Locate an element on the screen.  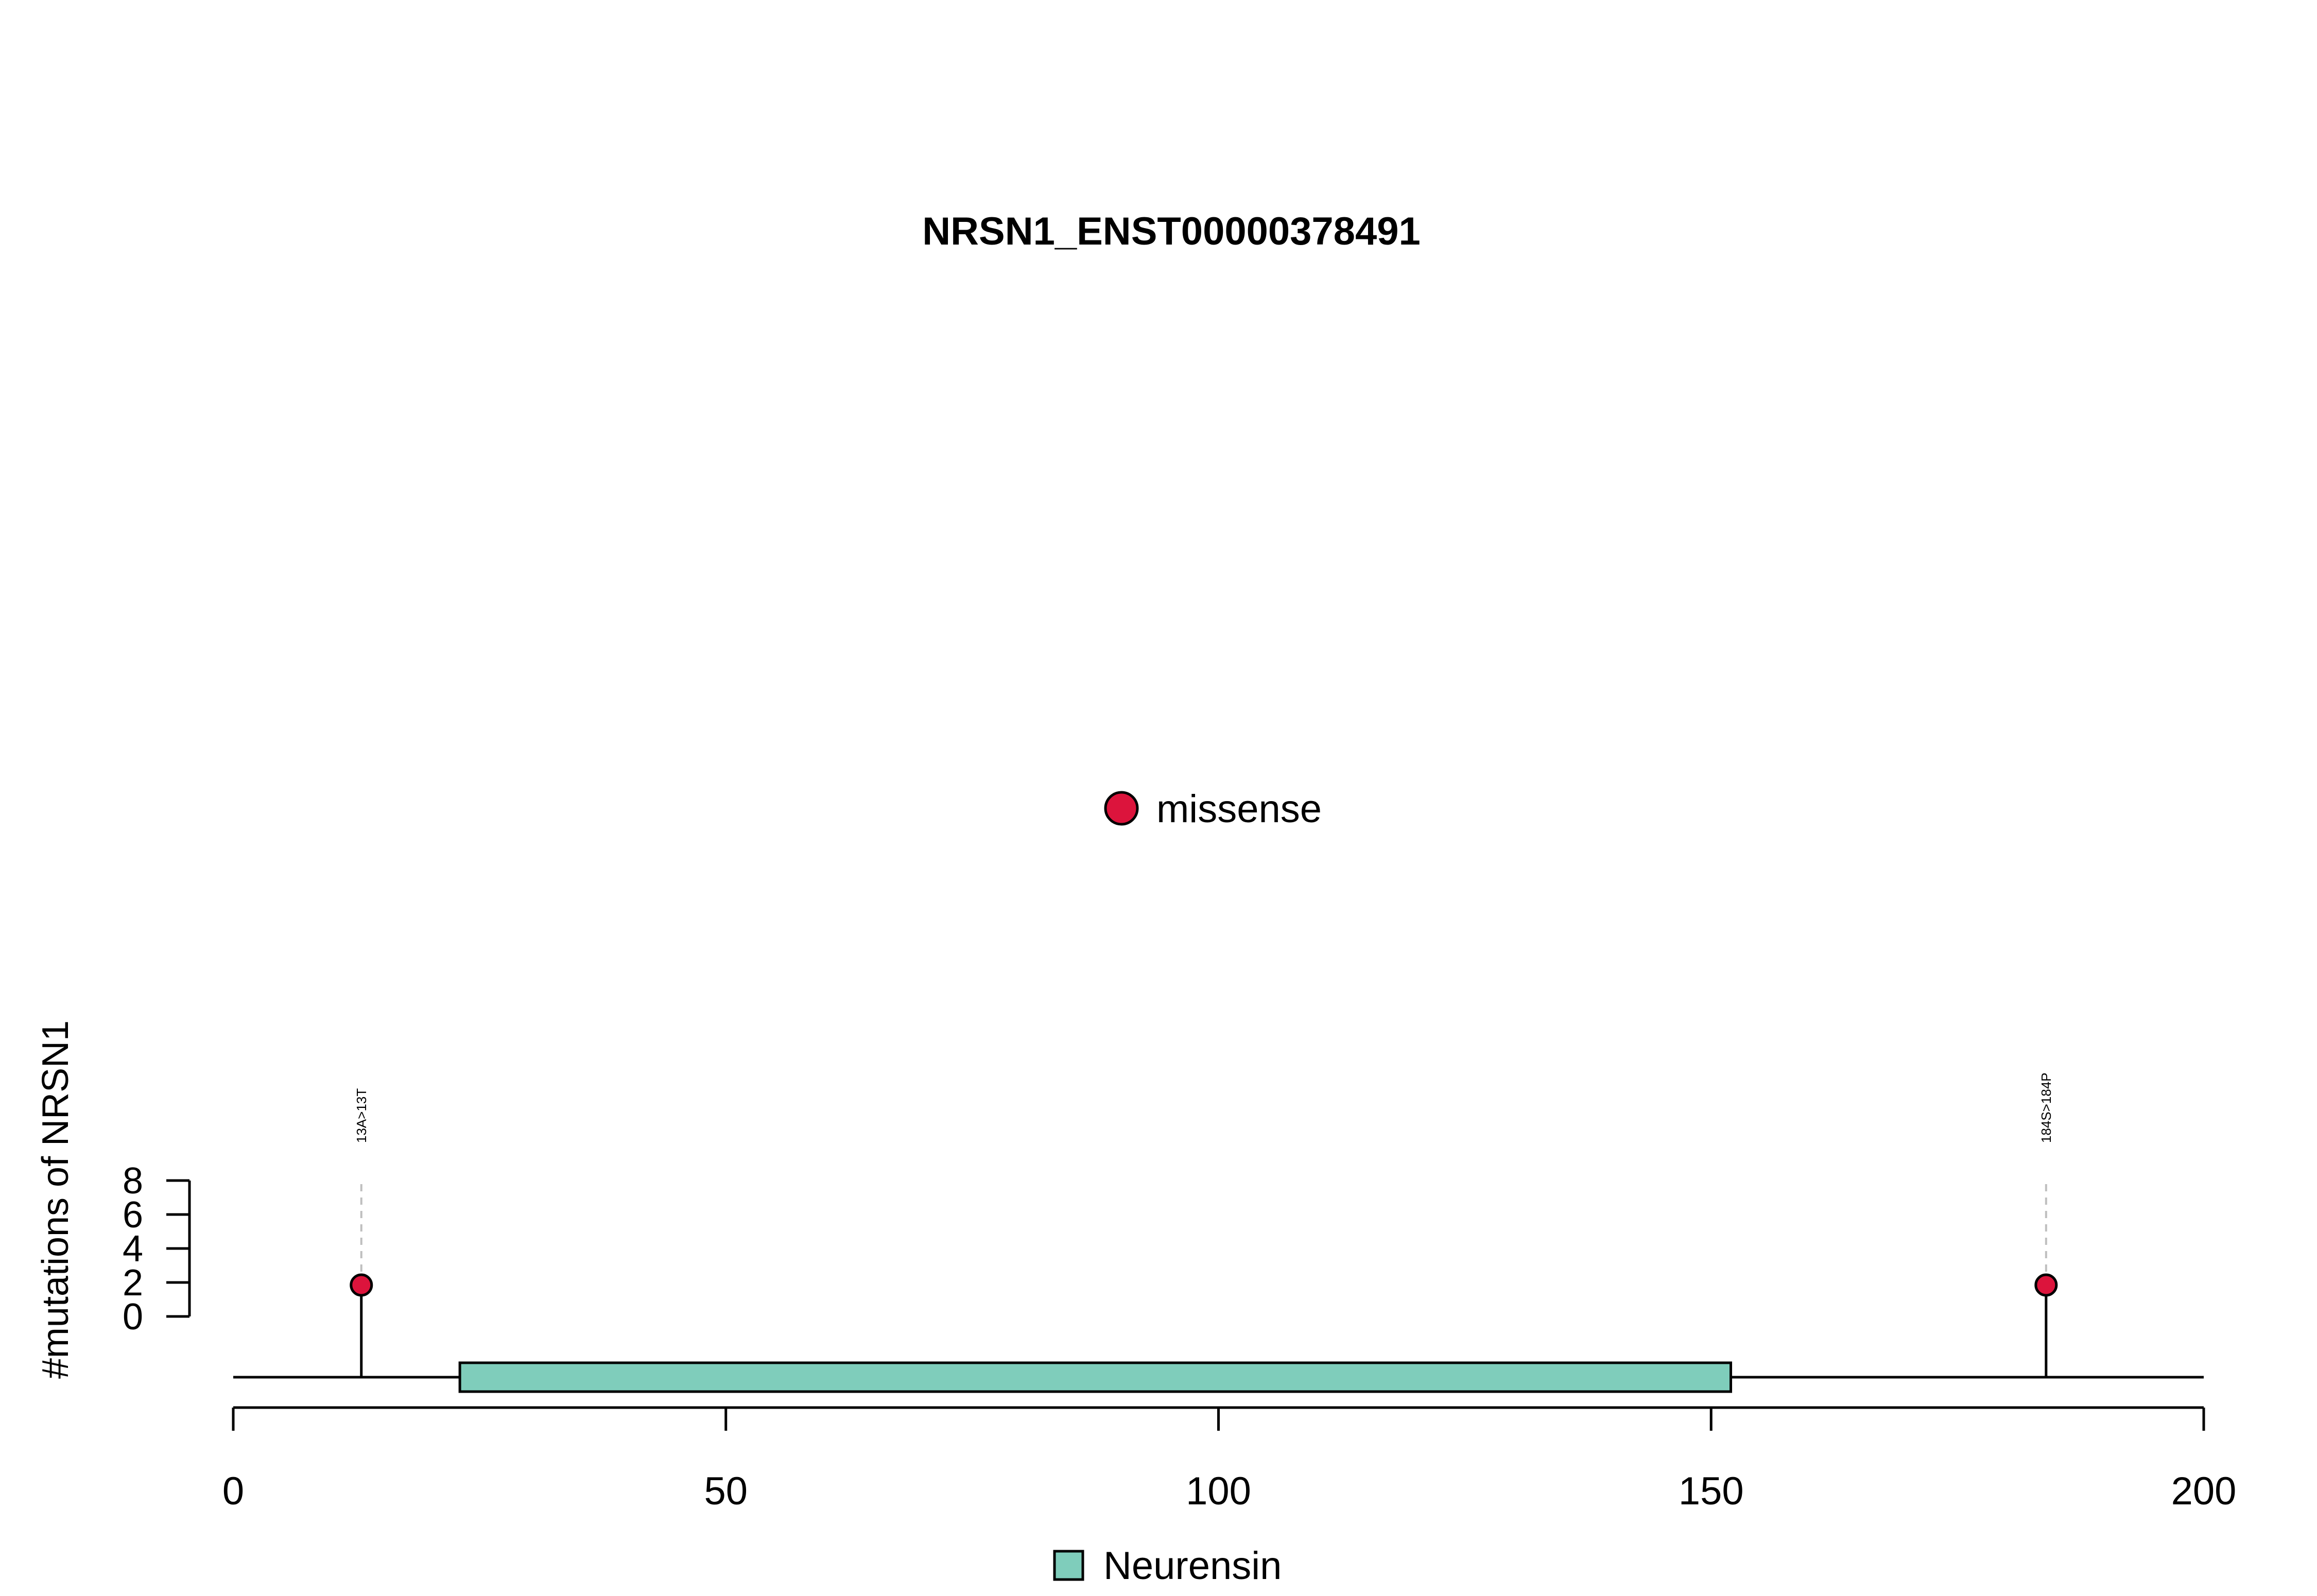
y-tick-label: 0 is located at coordinates (133, 1317).